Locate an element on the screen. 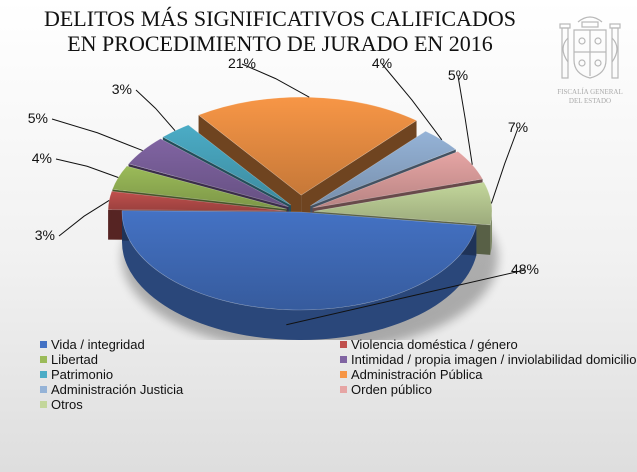 The image size is (637, 472). legend-label: Otros is located at coordinates (67, 404).